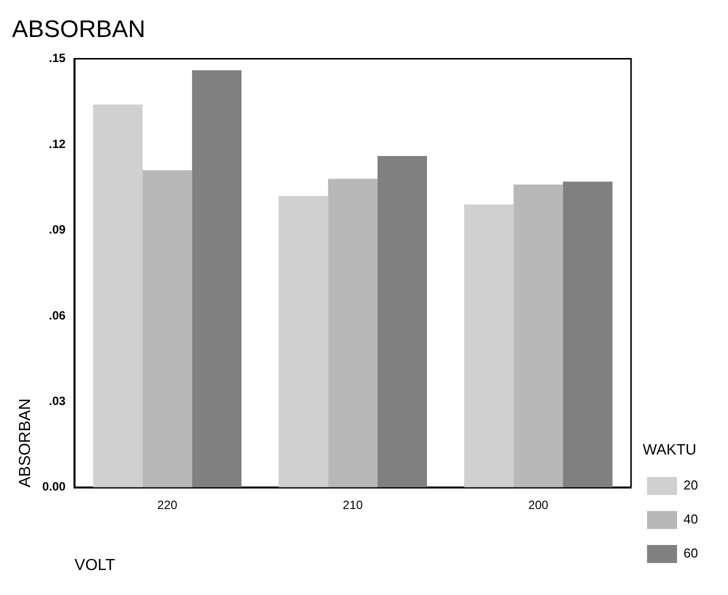  Describe the element at coordinates (167, 505) in the screenshot. I see `x-tick-label: 220` at that location.